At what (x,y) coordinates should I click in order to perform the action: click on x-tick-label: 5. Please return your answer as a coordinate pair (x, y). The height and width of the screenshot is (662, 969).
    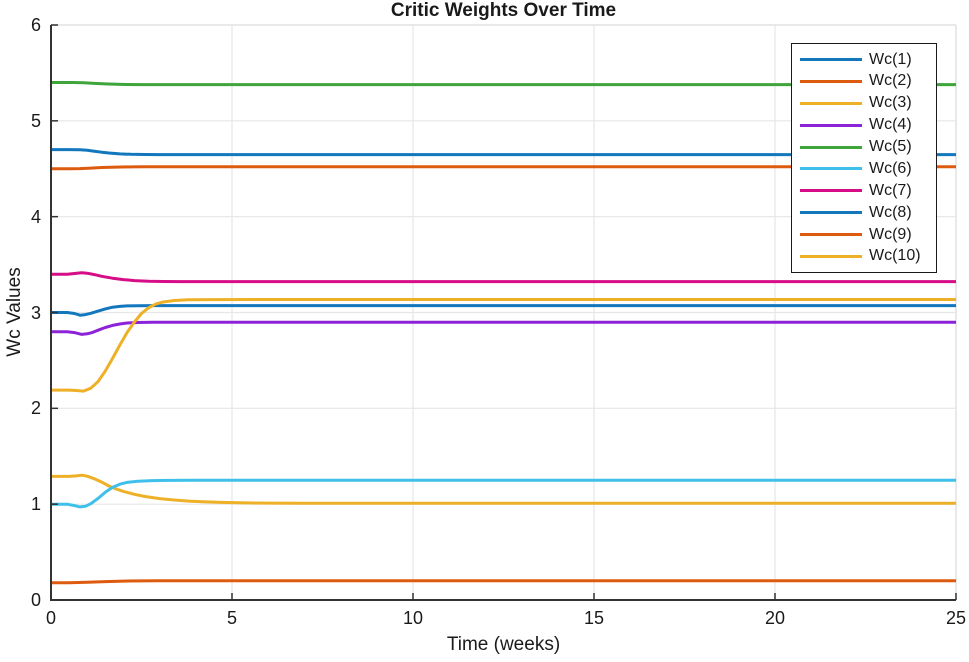
    Looking at the image, I should click on (231, 618).